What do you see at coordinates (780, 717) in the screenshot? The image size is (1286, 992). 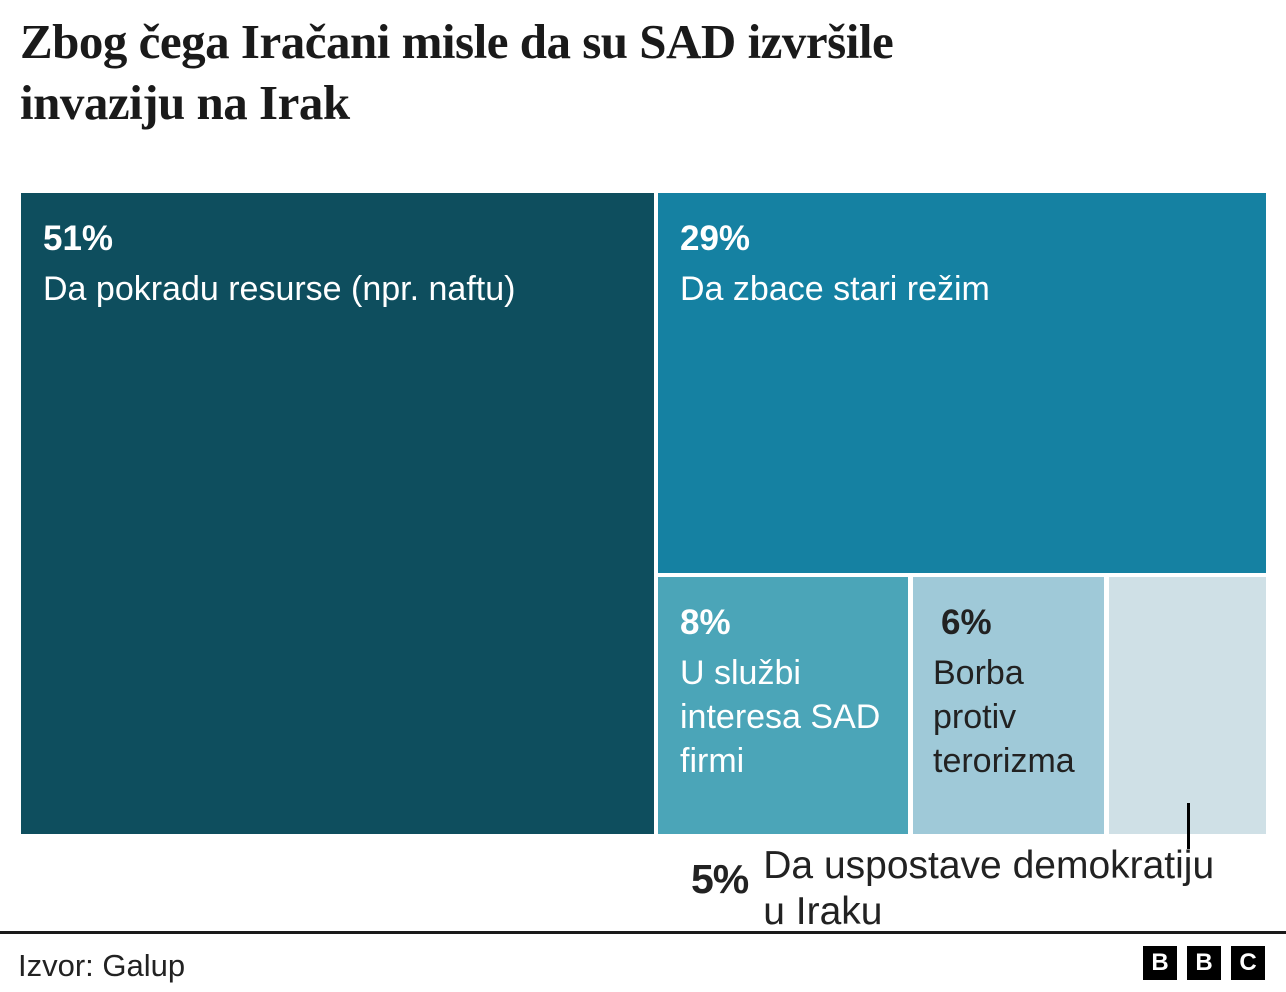 I see `category-label: U službi interesa SAD firmi` at bounding box center [780, 717].